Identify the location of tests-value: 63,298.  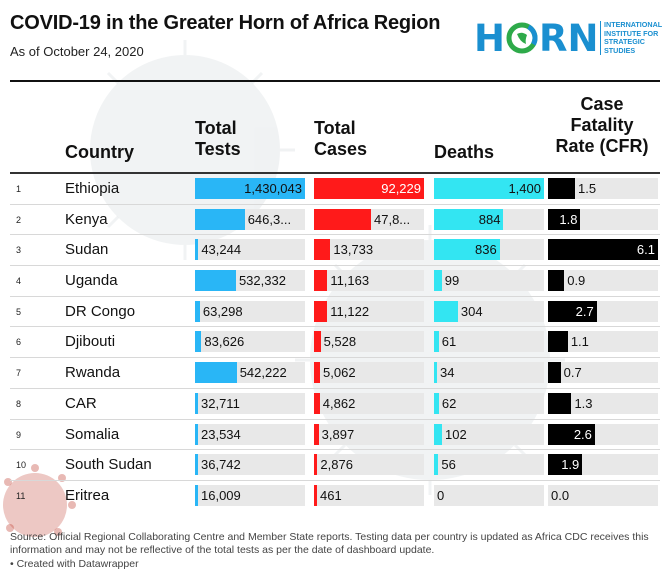
(222, 311).